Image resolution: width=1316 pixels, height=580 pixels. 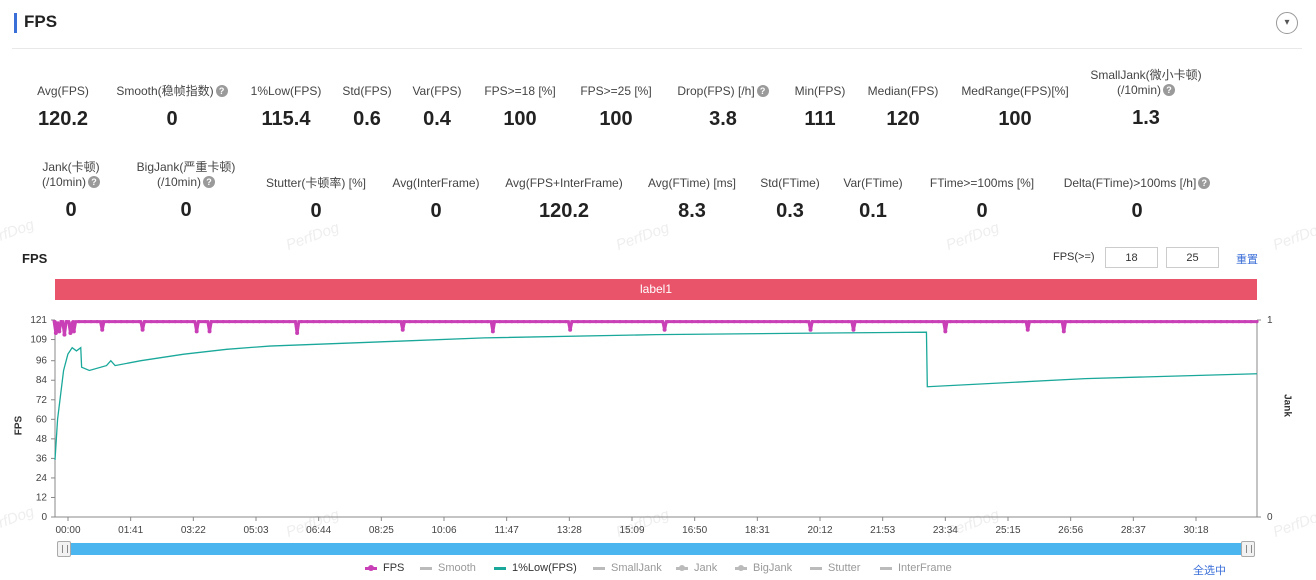 I want to click on metric-metrics_row2-2: Stutter(卡顿率) [%] 0, so click(x=316, y=199).